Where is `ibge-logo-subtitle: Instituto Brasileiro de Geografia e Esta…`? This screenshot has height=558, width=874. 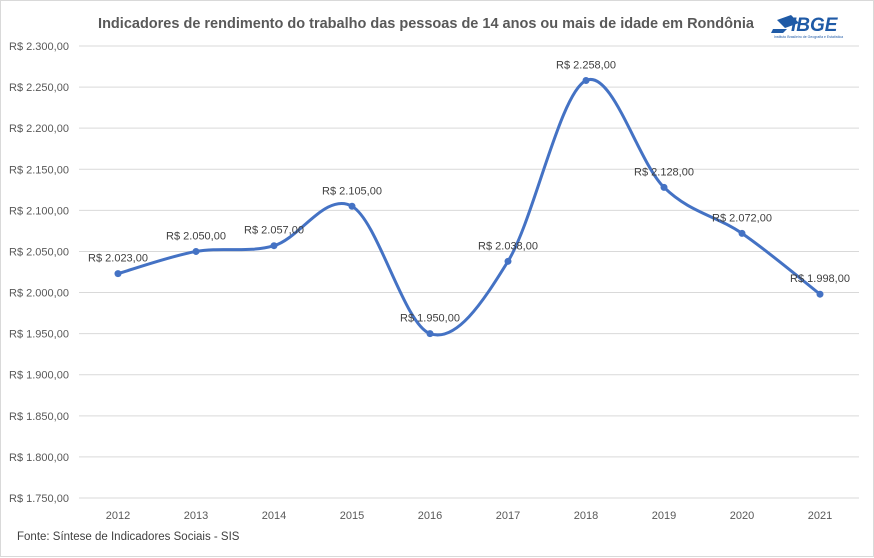
ibge-logo-subtitle: Instituto Brasileiro de Geografia e Esta… is located at coordinates (808, 37).